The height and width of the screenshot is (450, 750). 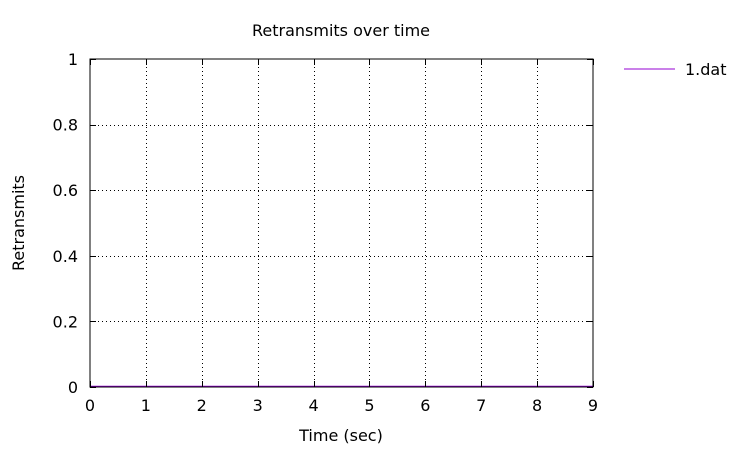 I want to click on y-tick-labels: 0 0.2 0.4 0.6 0.8 1, so click(x=65, y=223).